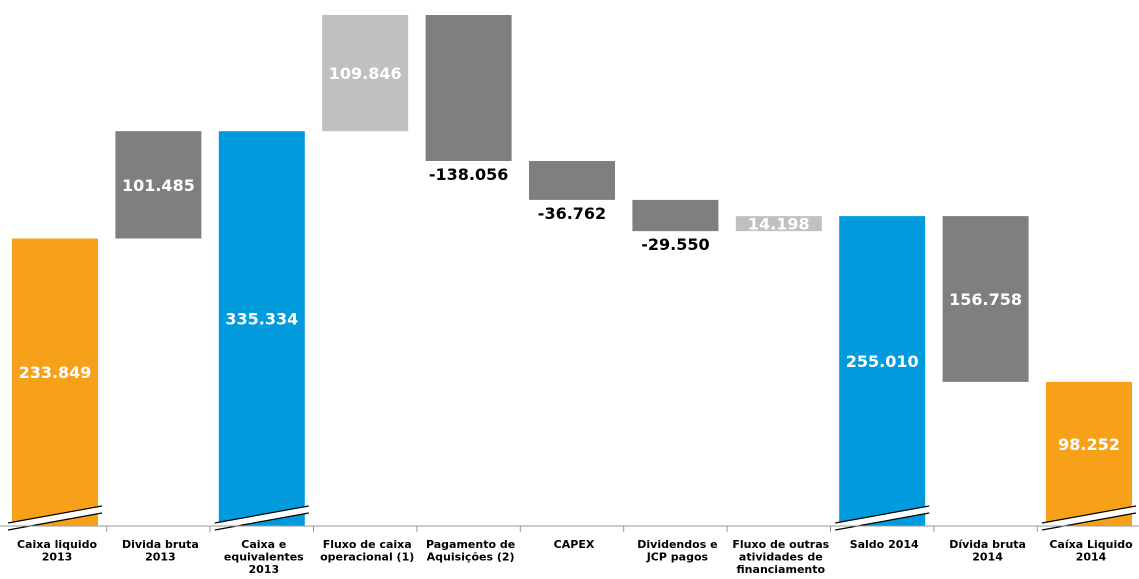 This screenshot has height=579, width=1139. What do you see at coordinates (469, 174) in the screenshot?
I see `value-label: -138.056` at bounding box center [469, 174].